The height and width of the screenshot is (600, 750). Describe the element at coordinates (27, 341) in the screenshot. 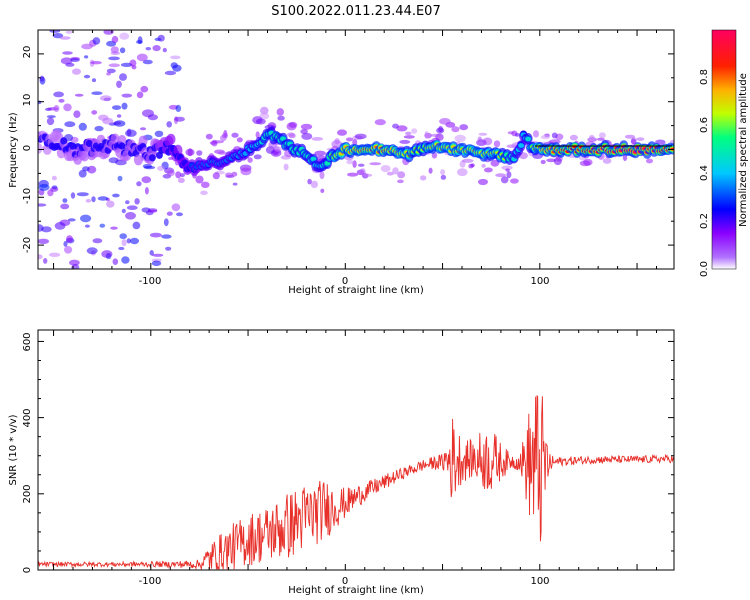

I see `snr-ytick-600: 600` at that location.